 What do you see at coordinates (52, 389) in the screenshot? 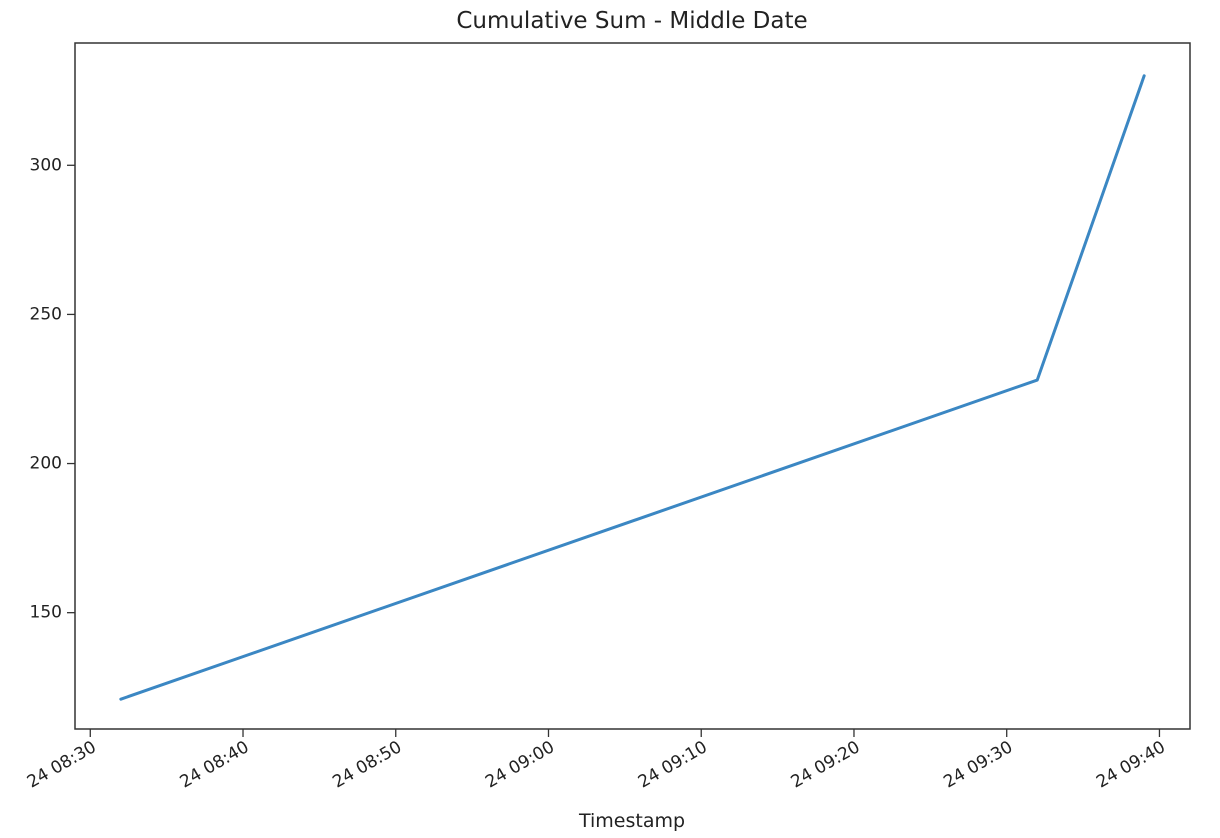
I see `y-axis-ticks: 150 200 250 300` at bounding box center [52, 389].